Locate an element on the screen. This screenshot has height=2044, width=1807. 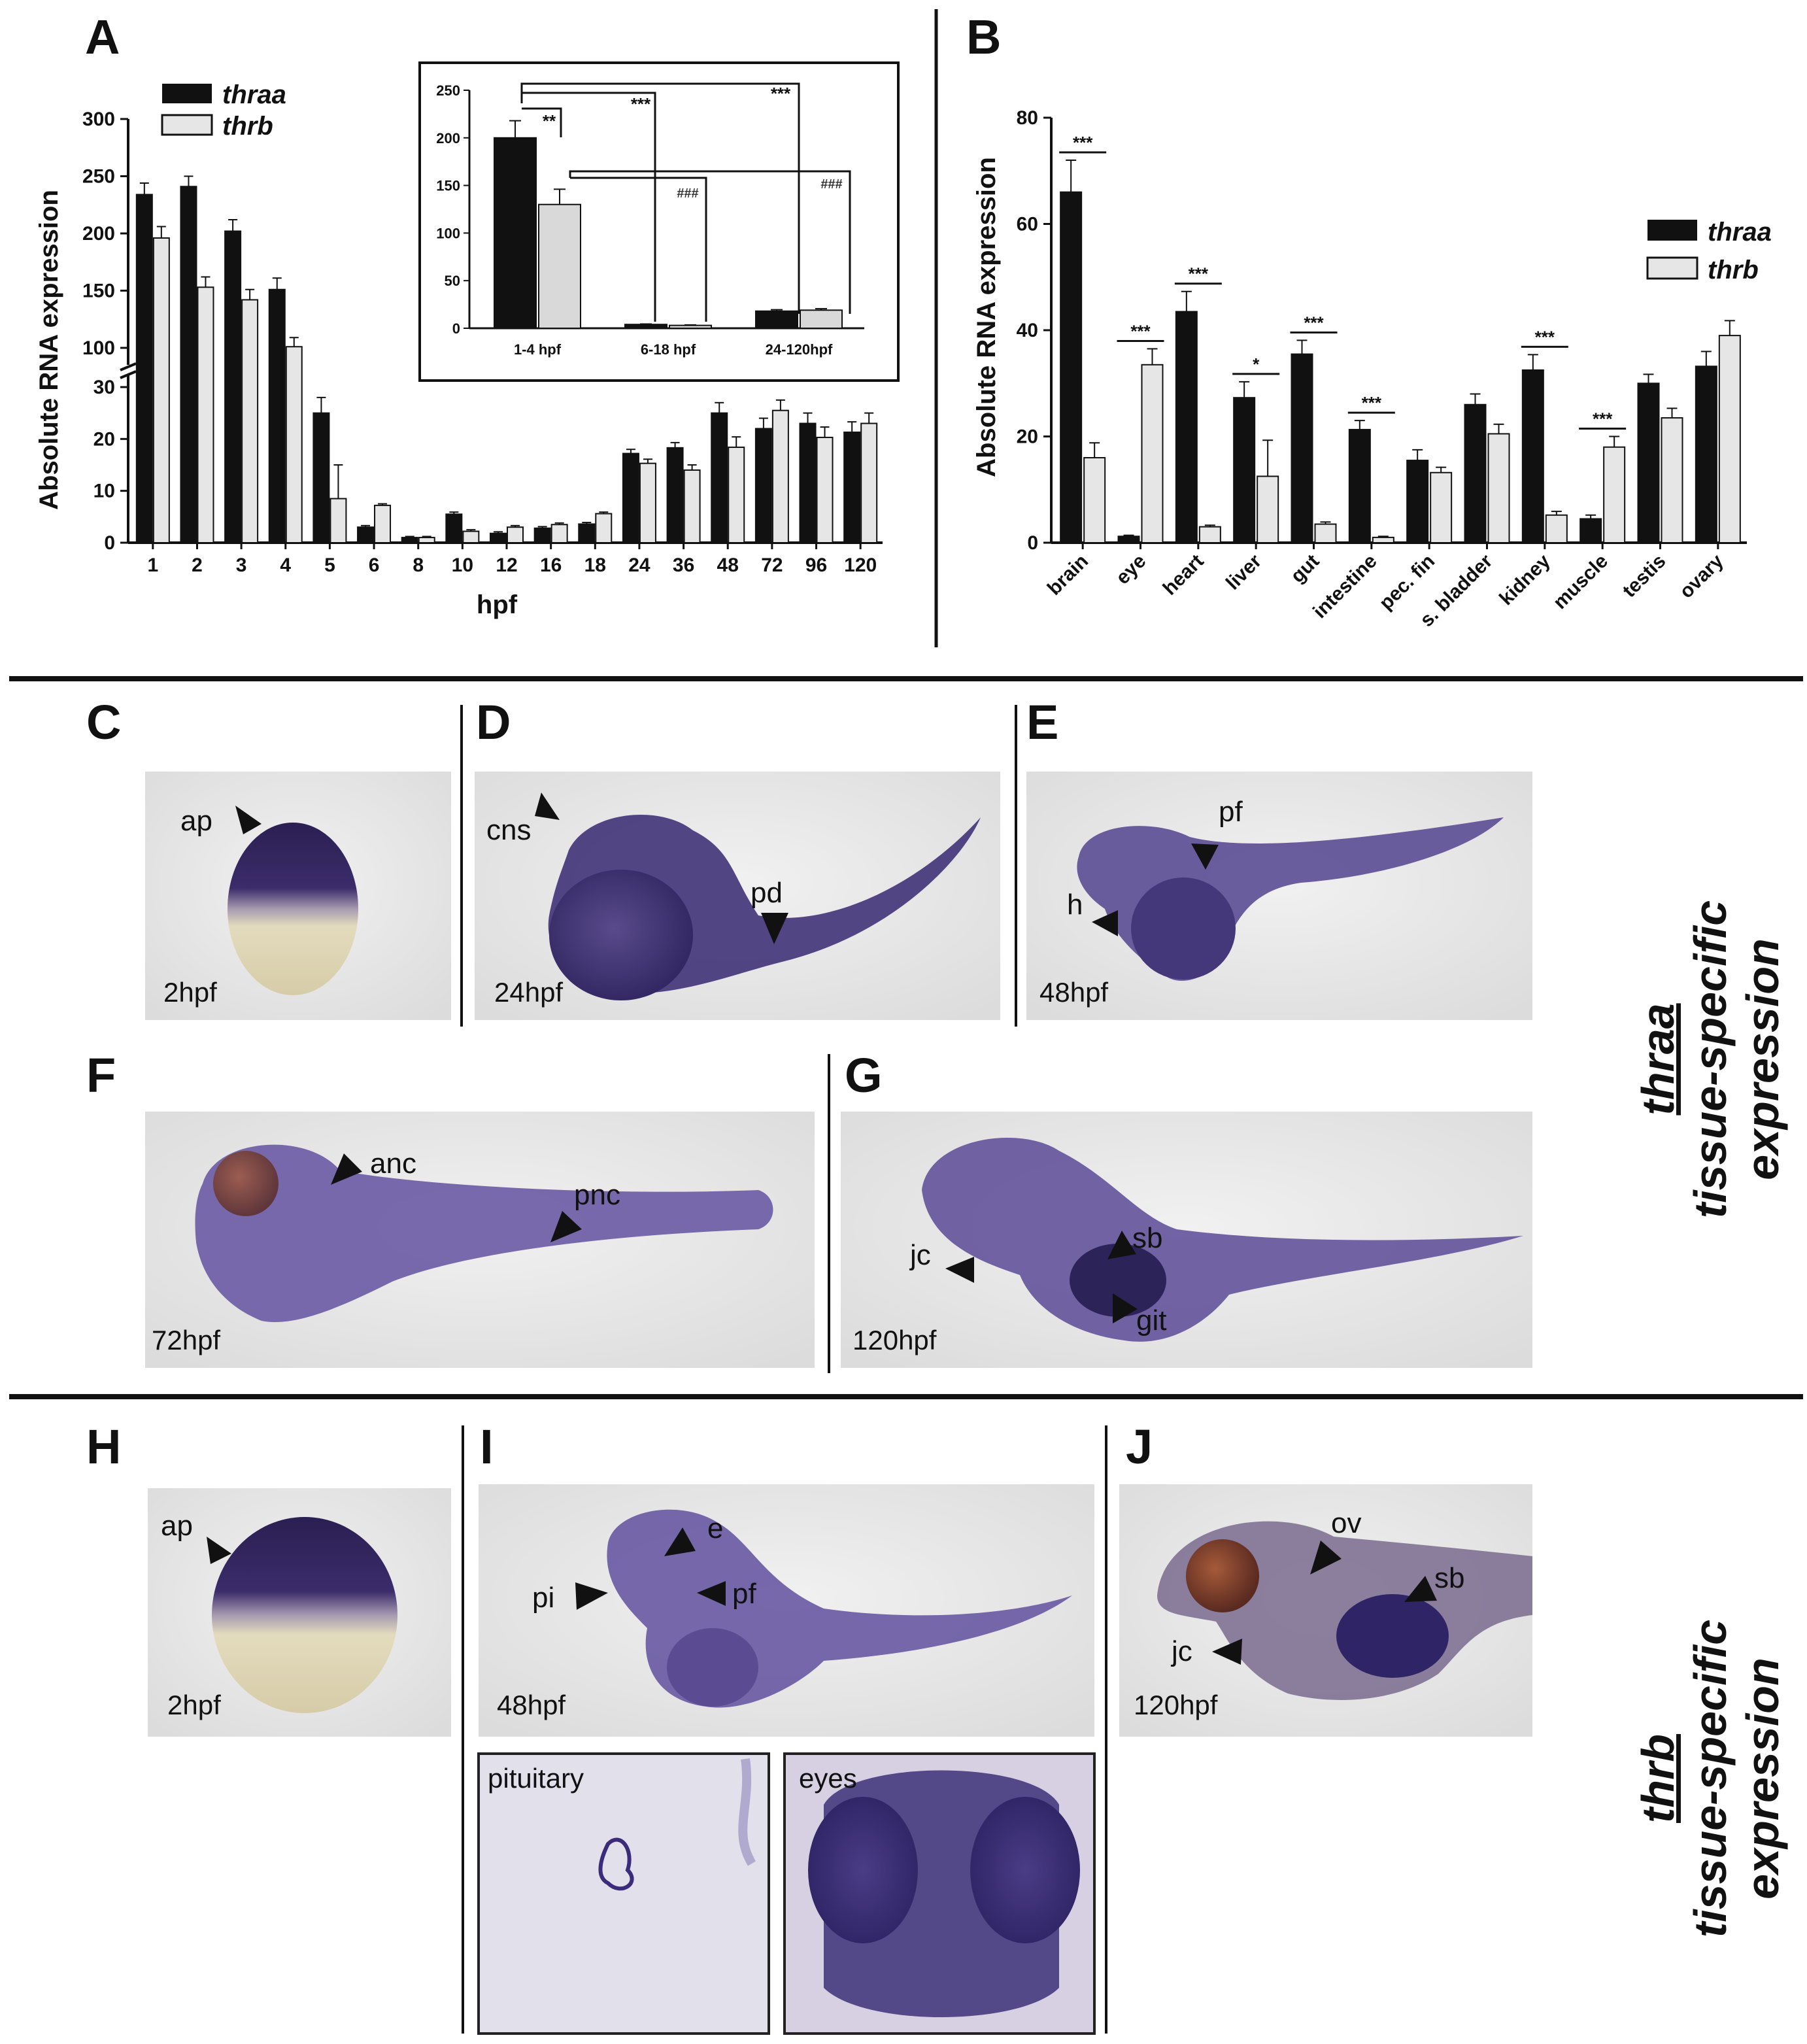
label-j-ov: ov is located at coordinates (1346, 1523).